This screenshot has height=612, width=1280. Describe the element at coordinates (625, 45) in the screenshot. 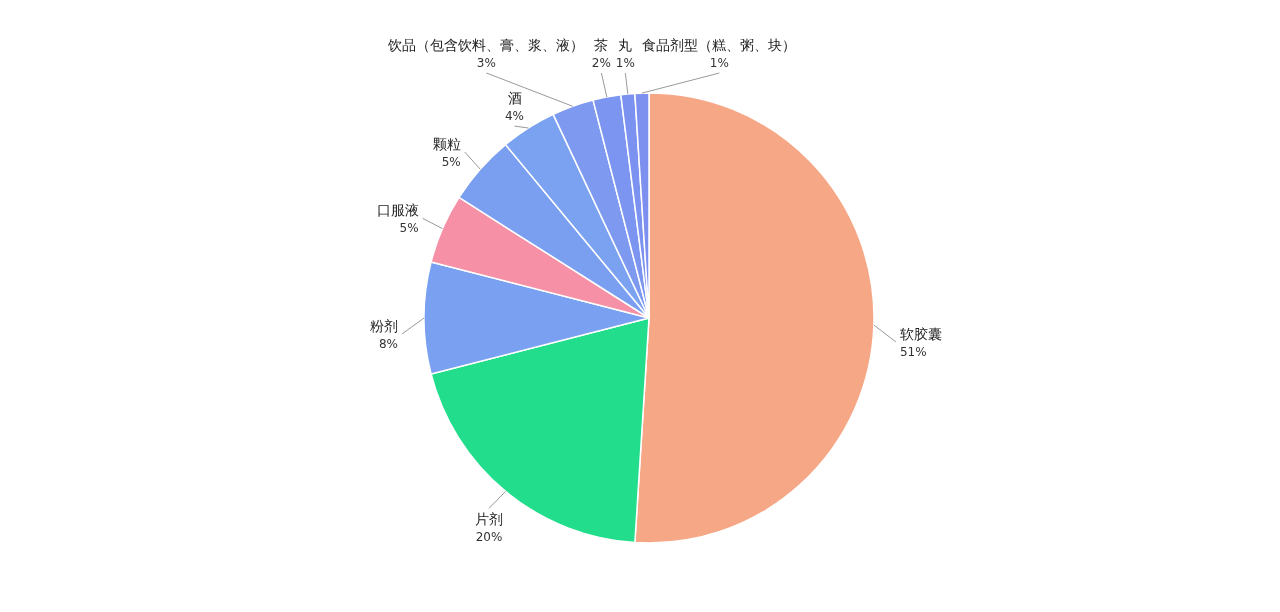

I see `slice-label: 丸` at that location.